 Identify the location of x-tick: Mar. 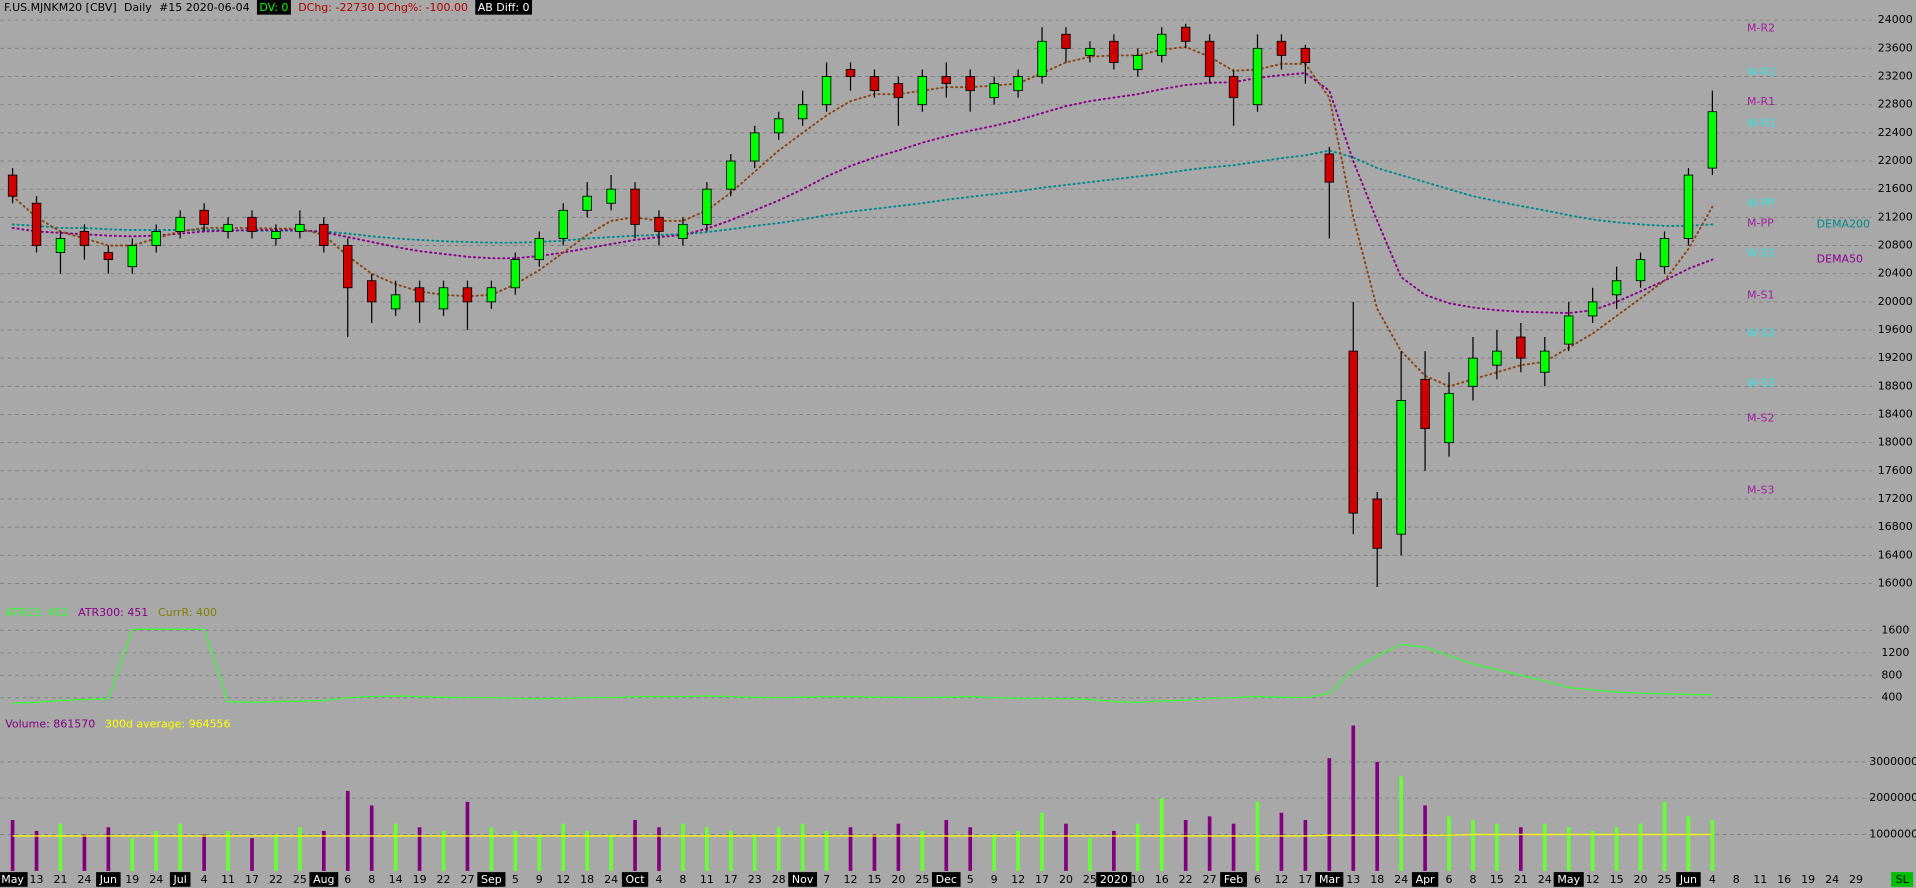
(1329, 879).